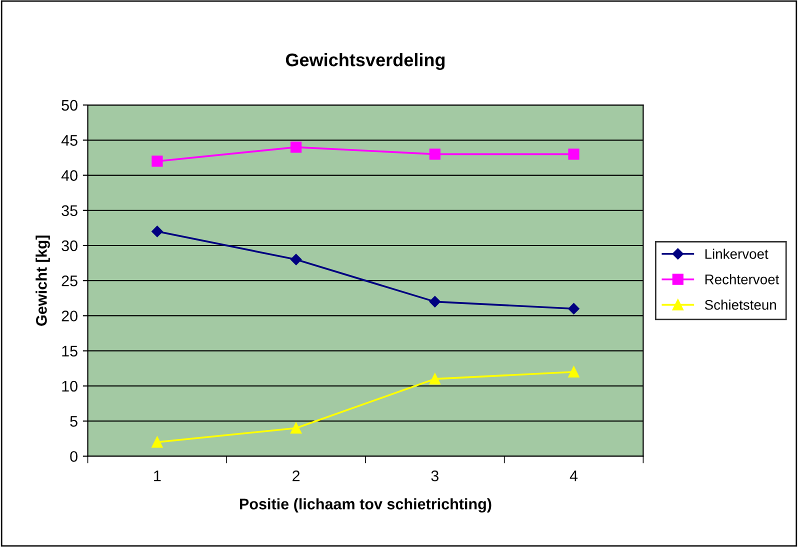  What do you see at coordinates (365, 61) in the screenshot?
I see `chart-title: Gewichtsverdeling` at bounding box center [365, 61].